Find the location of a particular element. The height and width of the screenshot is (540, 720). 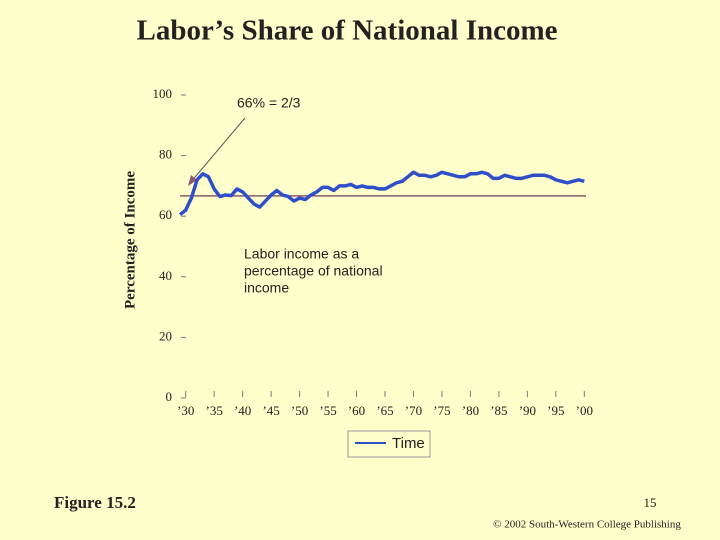

copyright: © 2002 South-Western College Publishing is located at coordinates (587, 525).